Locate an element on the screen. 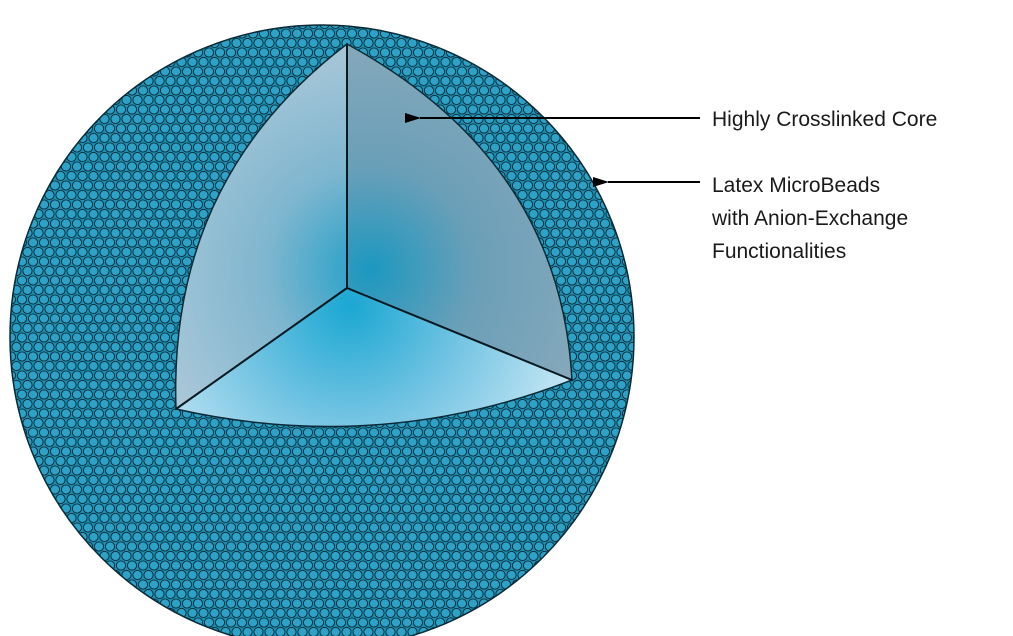 The width and height of the screenshot is (1013, 636). core-floor is located at coordinates (374, 357).